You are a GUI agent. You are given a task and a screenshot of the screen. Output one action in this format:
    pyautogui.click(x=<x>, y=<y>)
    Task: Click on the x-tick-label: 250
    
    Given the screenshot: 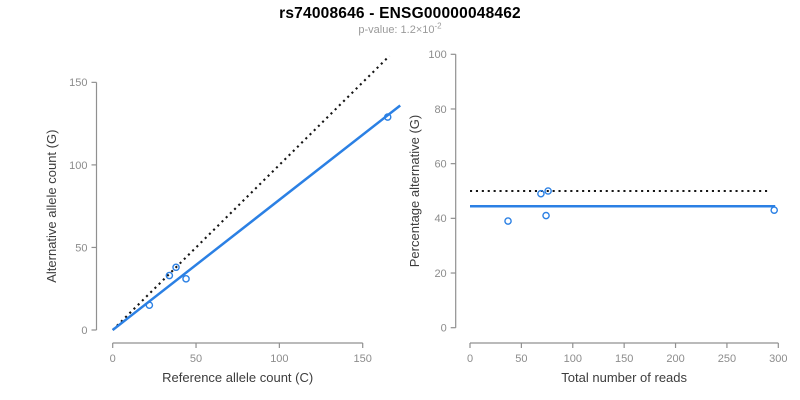 What is the action you would take?
    pyautogui.click(x=727, y=359)
    